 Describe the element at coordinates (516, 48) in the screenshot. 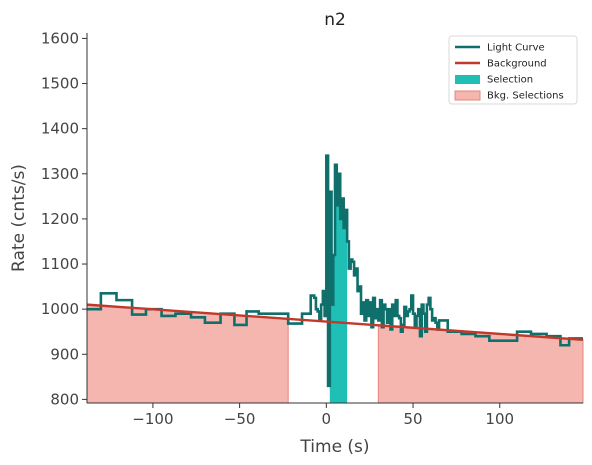

I see `legend-label-light-curve: Light Curve` at that location.